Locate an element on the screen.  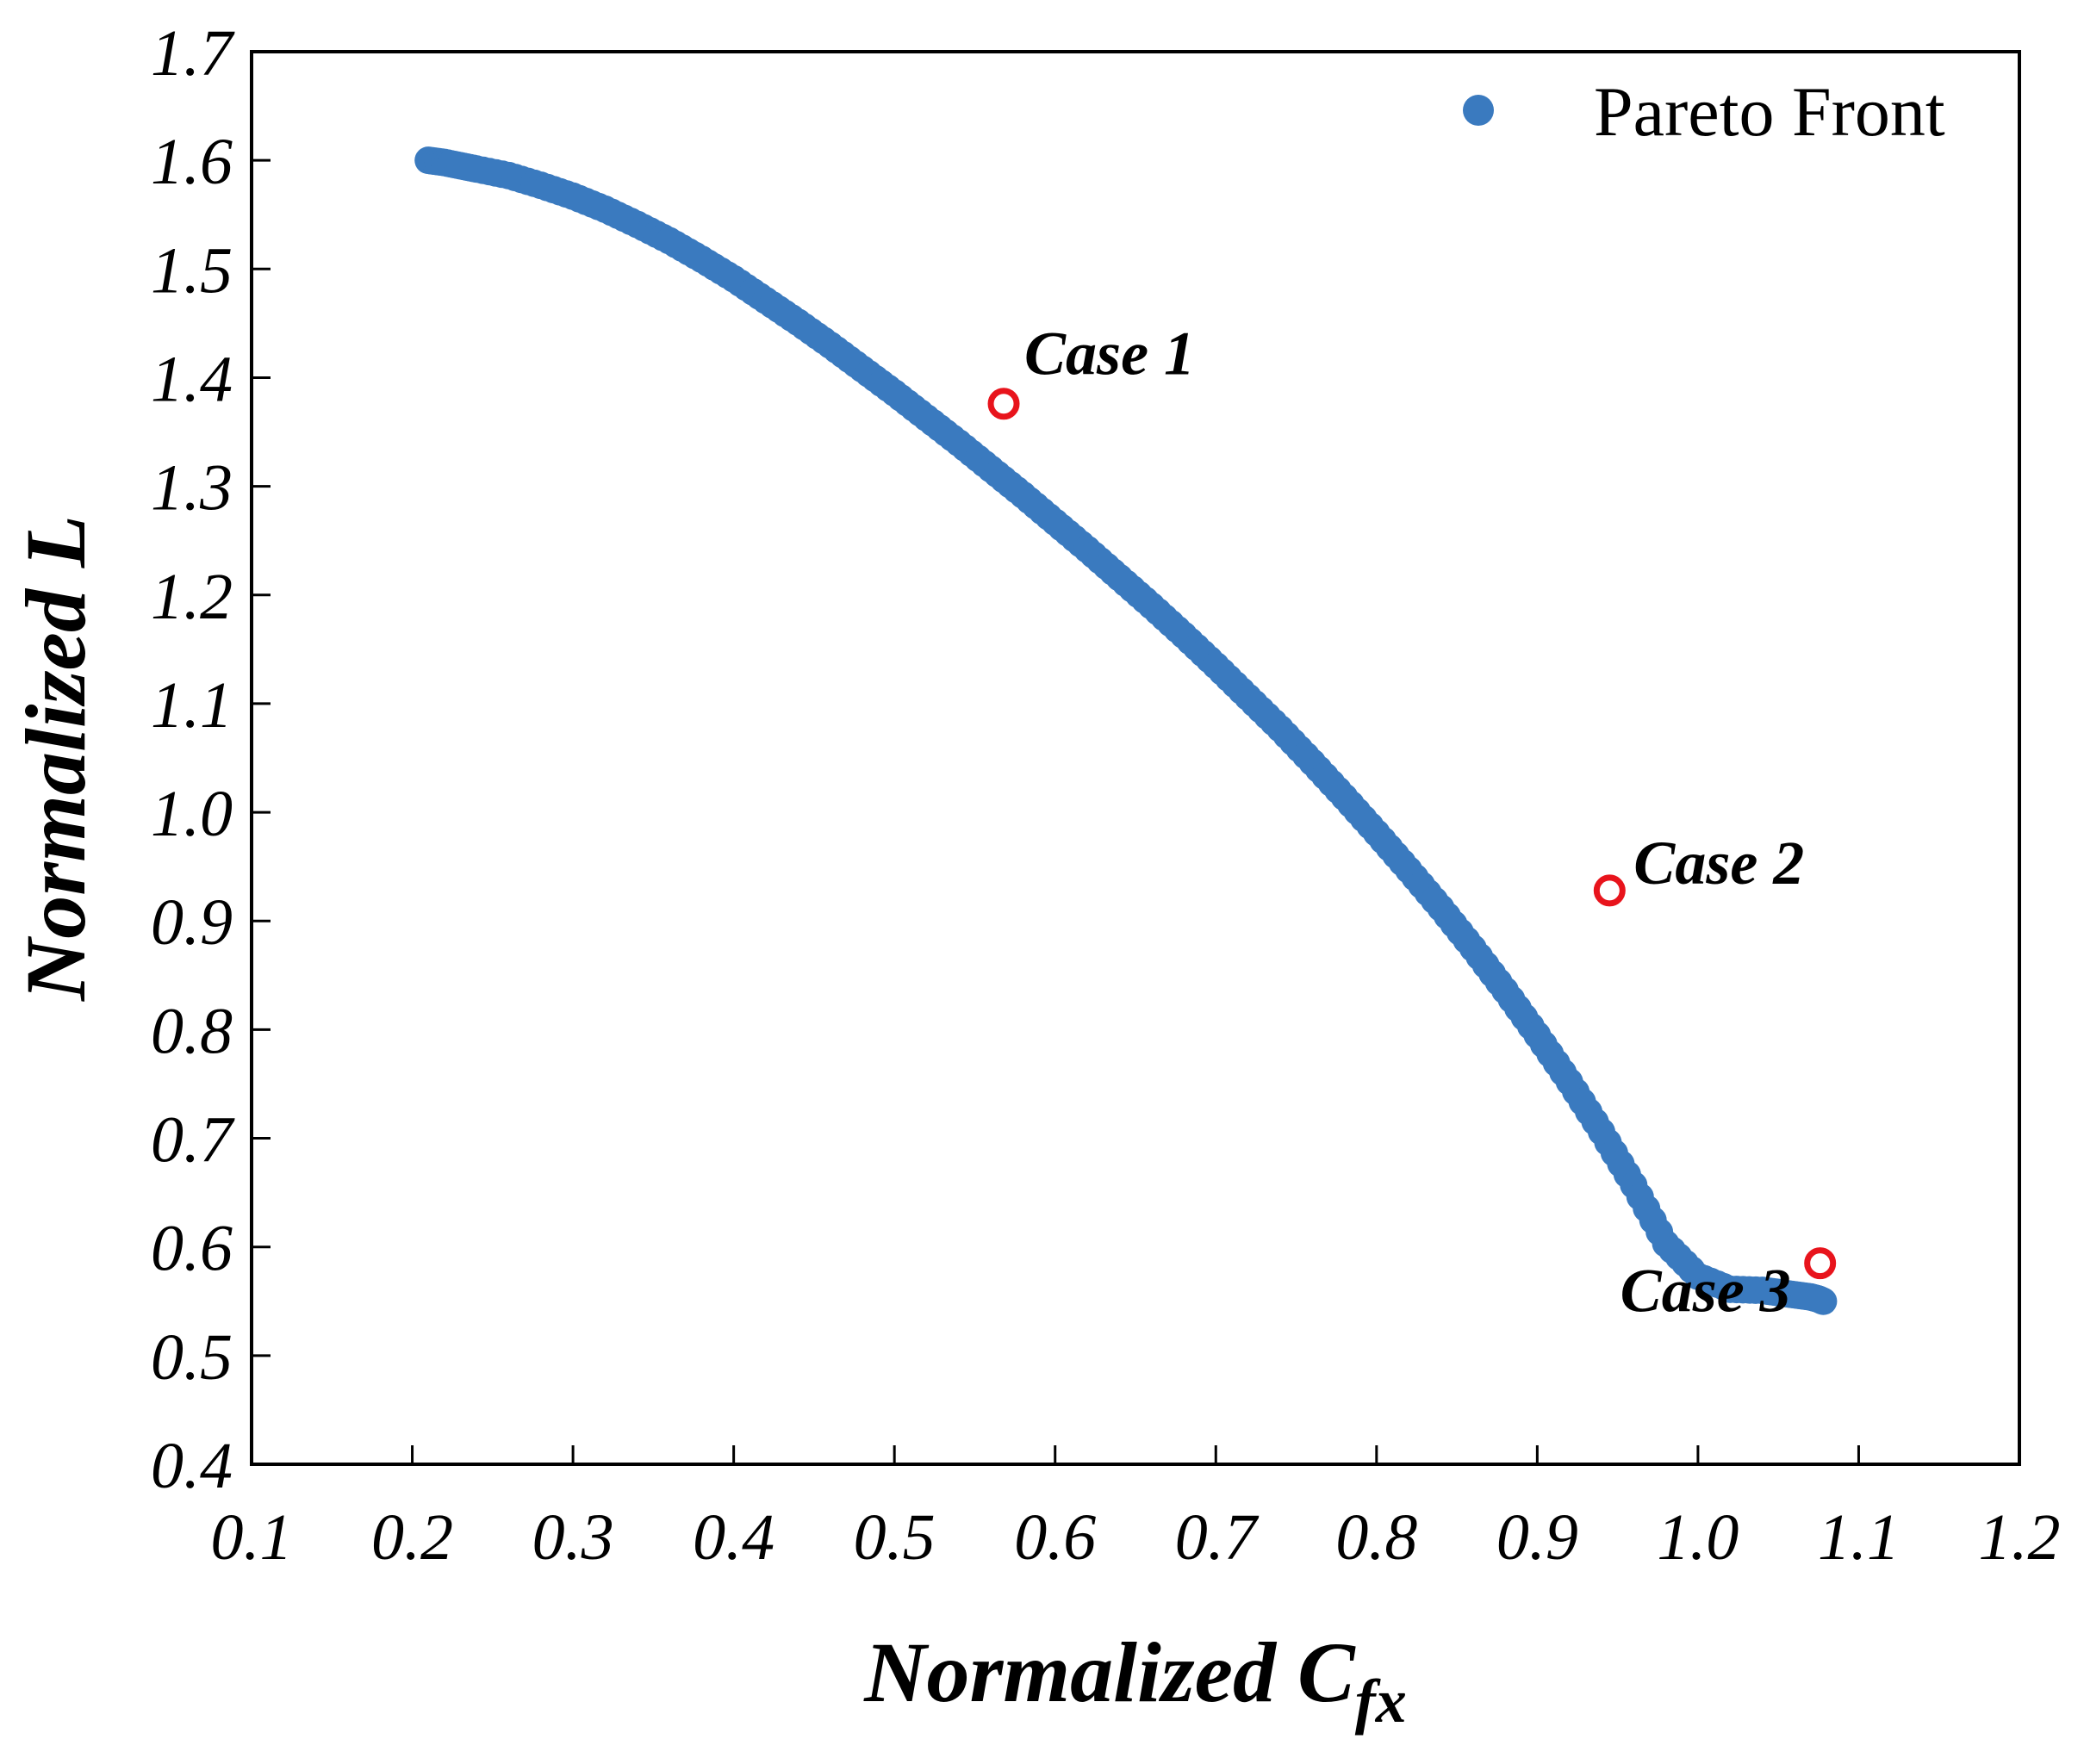
y-tick-label: 0.8 is located at coordinates (192, 1031).